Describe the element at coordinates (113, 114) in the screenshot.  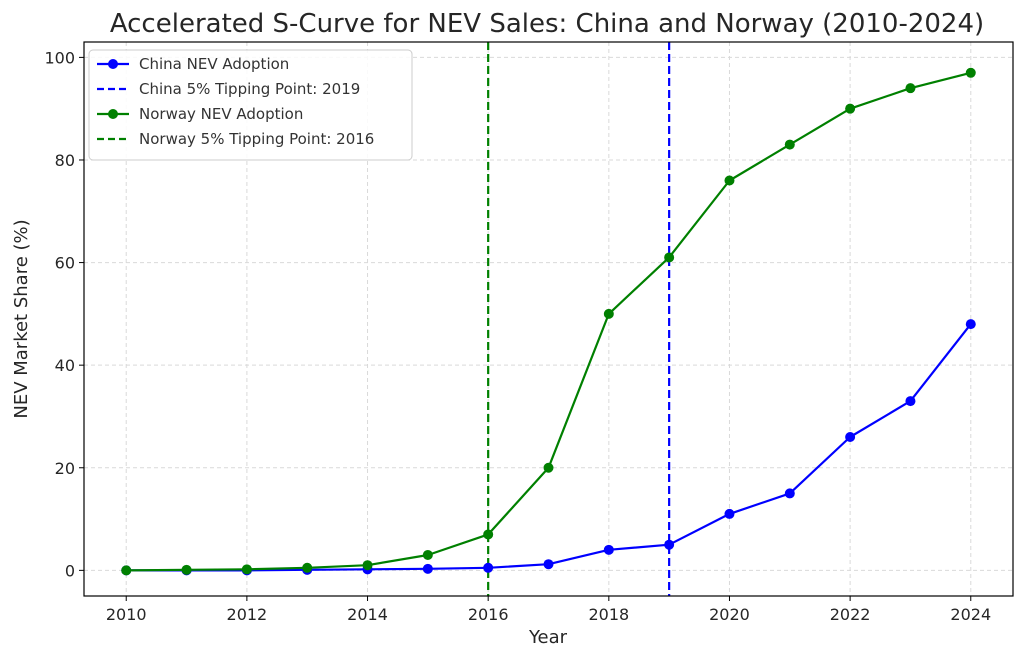
I see `legend-marker-norway-nev-adoption` at that location.